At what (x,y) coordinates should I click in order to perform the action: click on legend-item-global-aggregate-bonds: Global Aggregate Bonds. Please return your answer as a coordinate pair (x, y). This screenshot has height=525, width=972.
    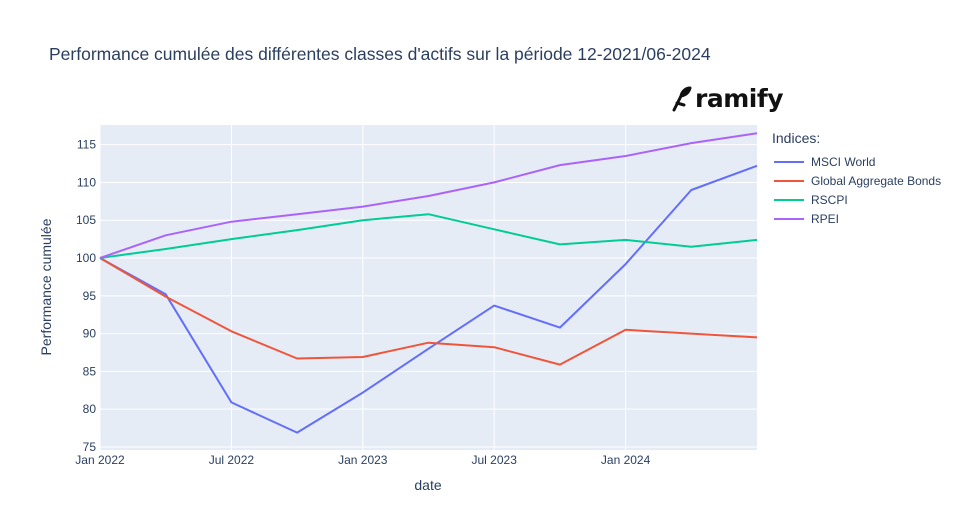
    Looking at the image, I should click on (856, 180).